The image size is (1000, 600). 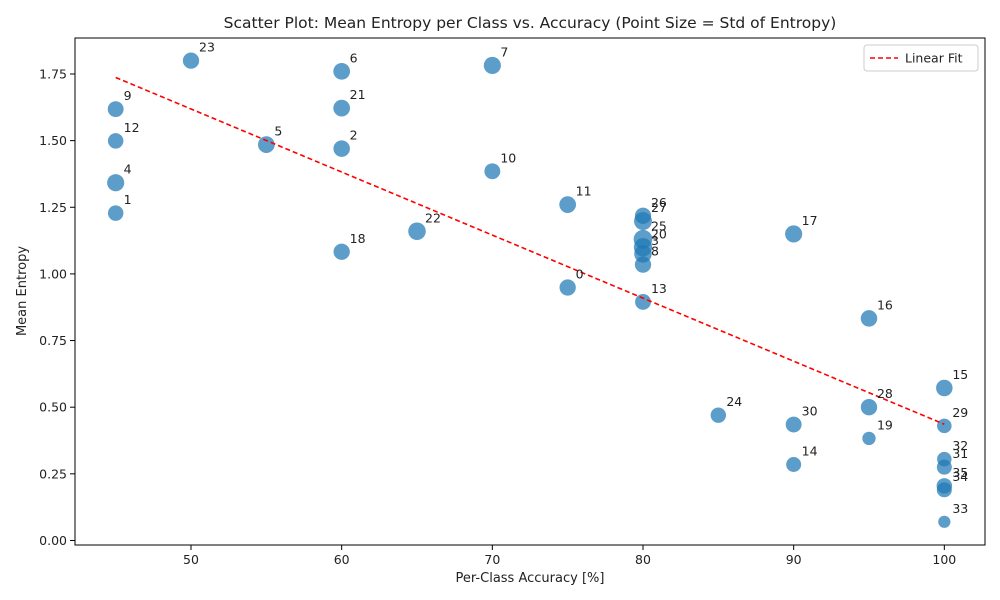 What do you see at coordinates (342, 559) in the screenshot?
I see `x-tick-label: 60` at bounding box center [342, 559].